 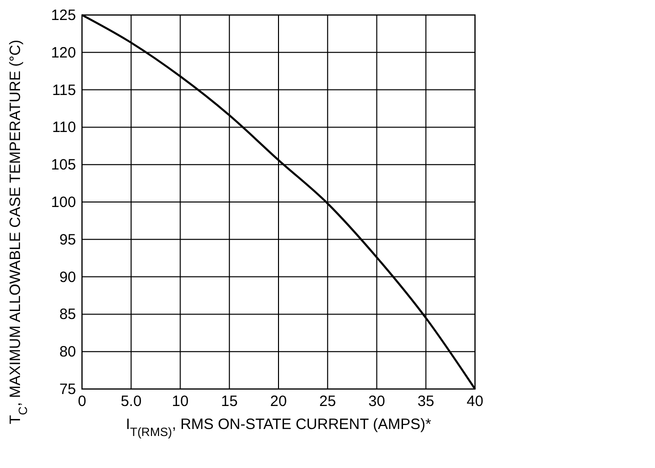 What do you see at coordinates (63, 53) in the screenshot?
I see `y-tick-label: 120` at bounding box center [63, 53].